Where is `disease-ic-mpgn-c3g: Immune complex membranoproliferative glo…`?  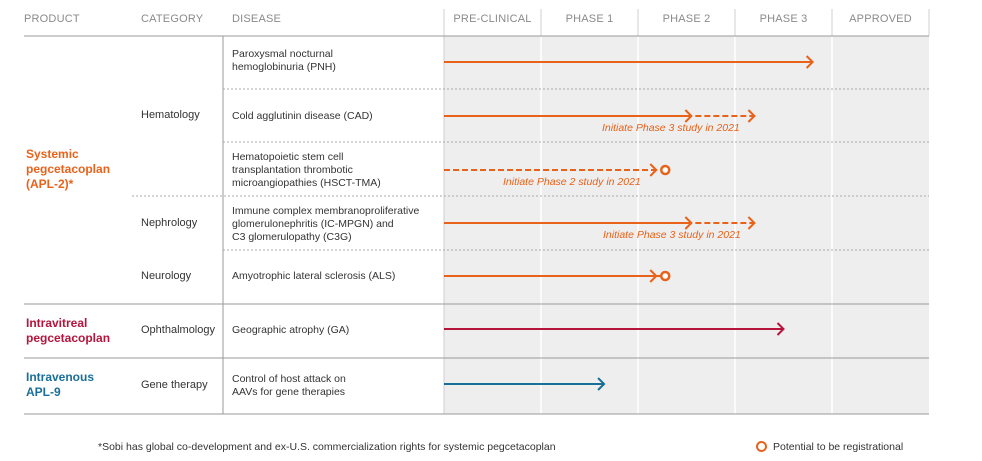
disease-ic-mpgn-c3g: Immune complex membranoproliferative glo… is located at coordinates (325, 224).